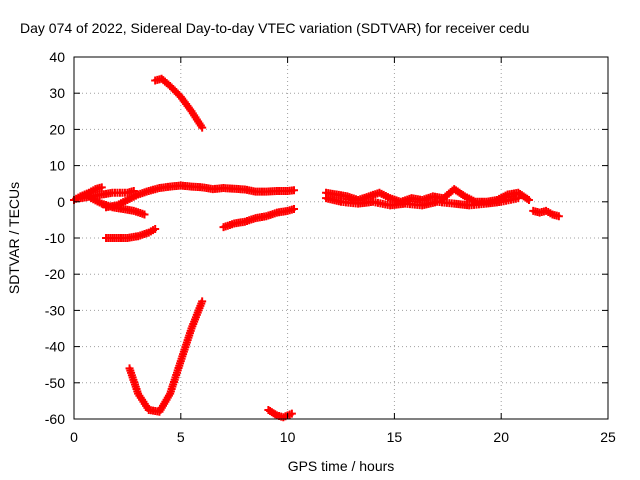  Describe the element at coordinates (57, 93) in the screenshot. I see `y-tick-label: 30` at that location.